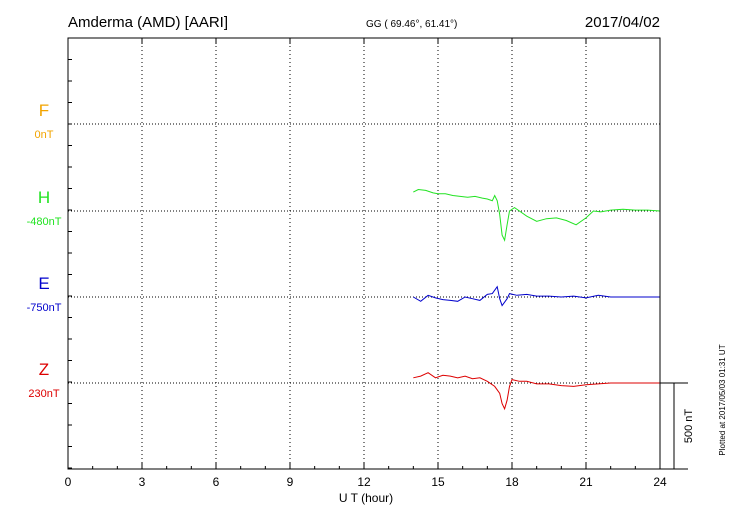 This screenshot has height=520, width=730. What do you see at coordinates (216, 482) in the screenshot?
I see `x-tick-label-6: 6` at bounding box center [216, 482].